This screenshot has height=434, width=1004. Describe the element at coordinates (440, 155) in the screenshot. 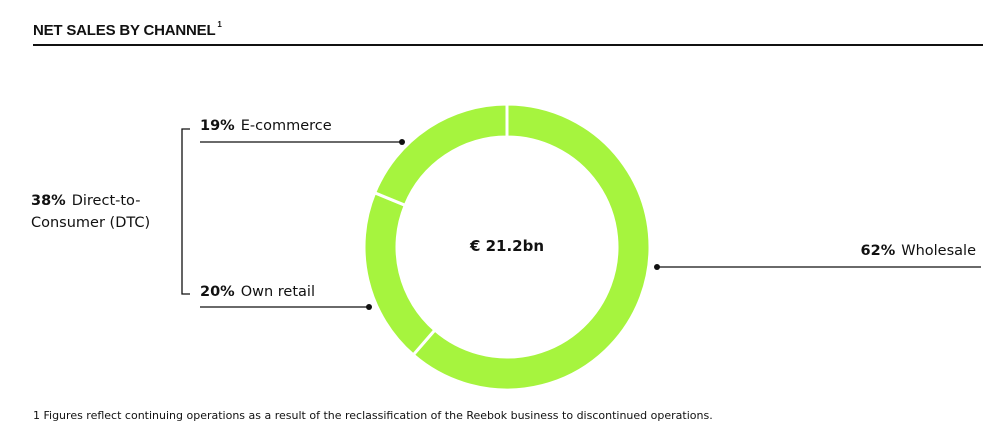

I see `donut-slice-e-commerce` at that location.